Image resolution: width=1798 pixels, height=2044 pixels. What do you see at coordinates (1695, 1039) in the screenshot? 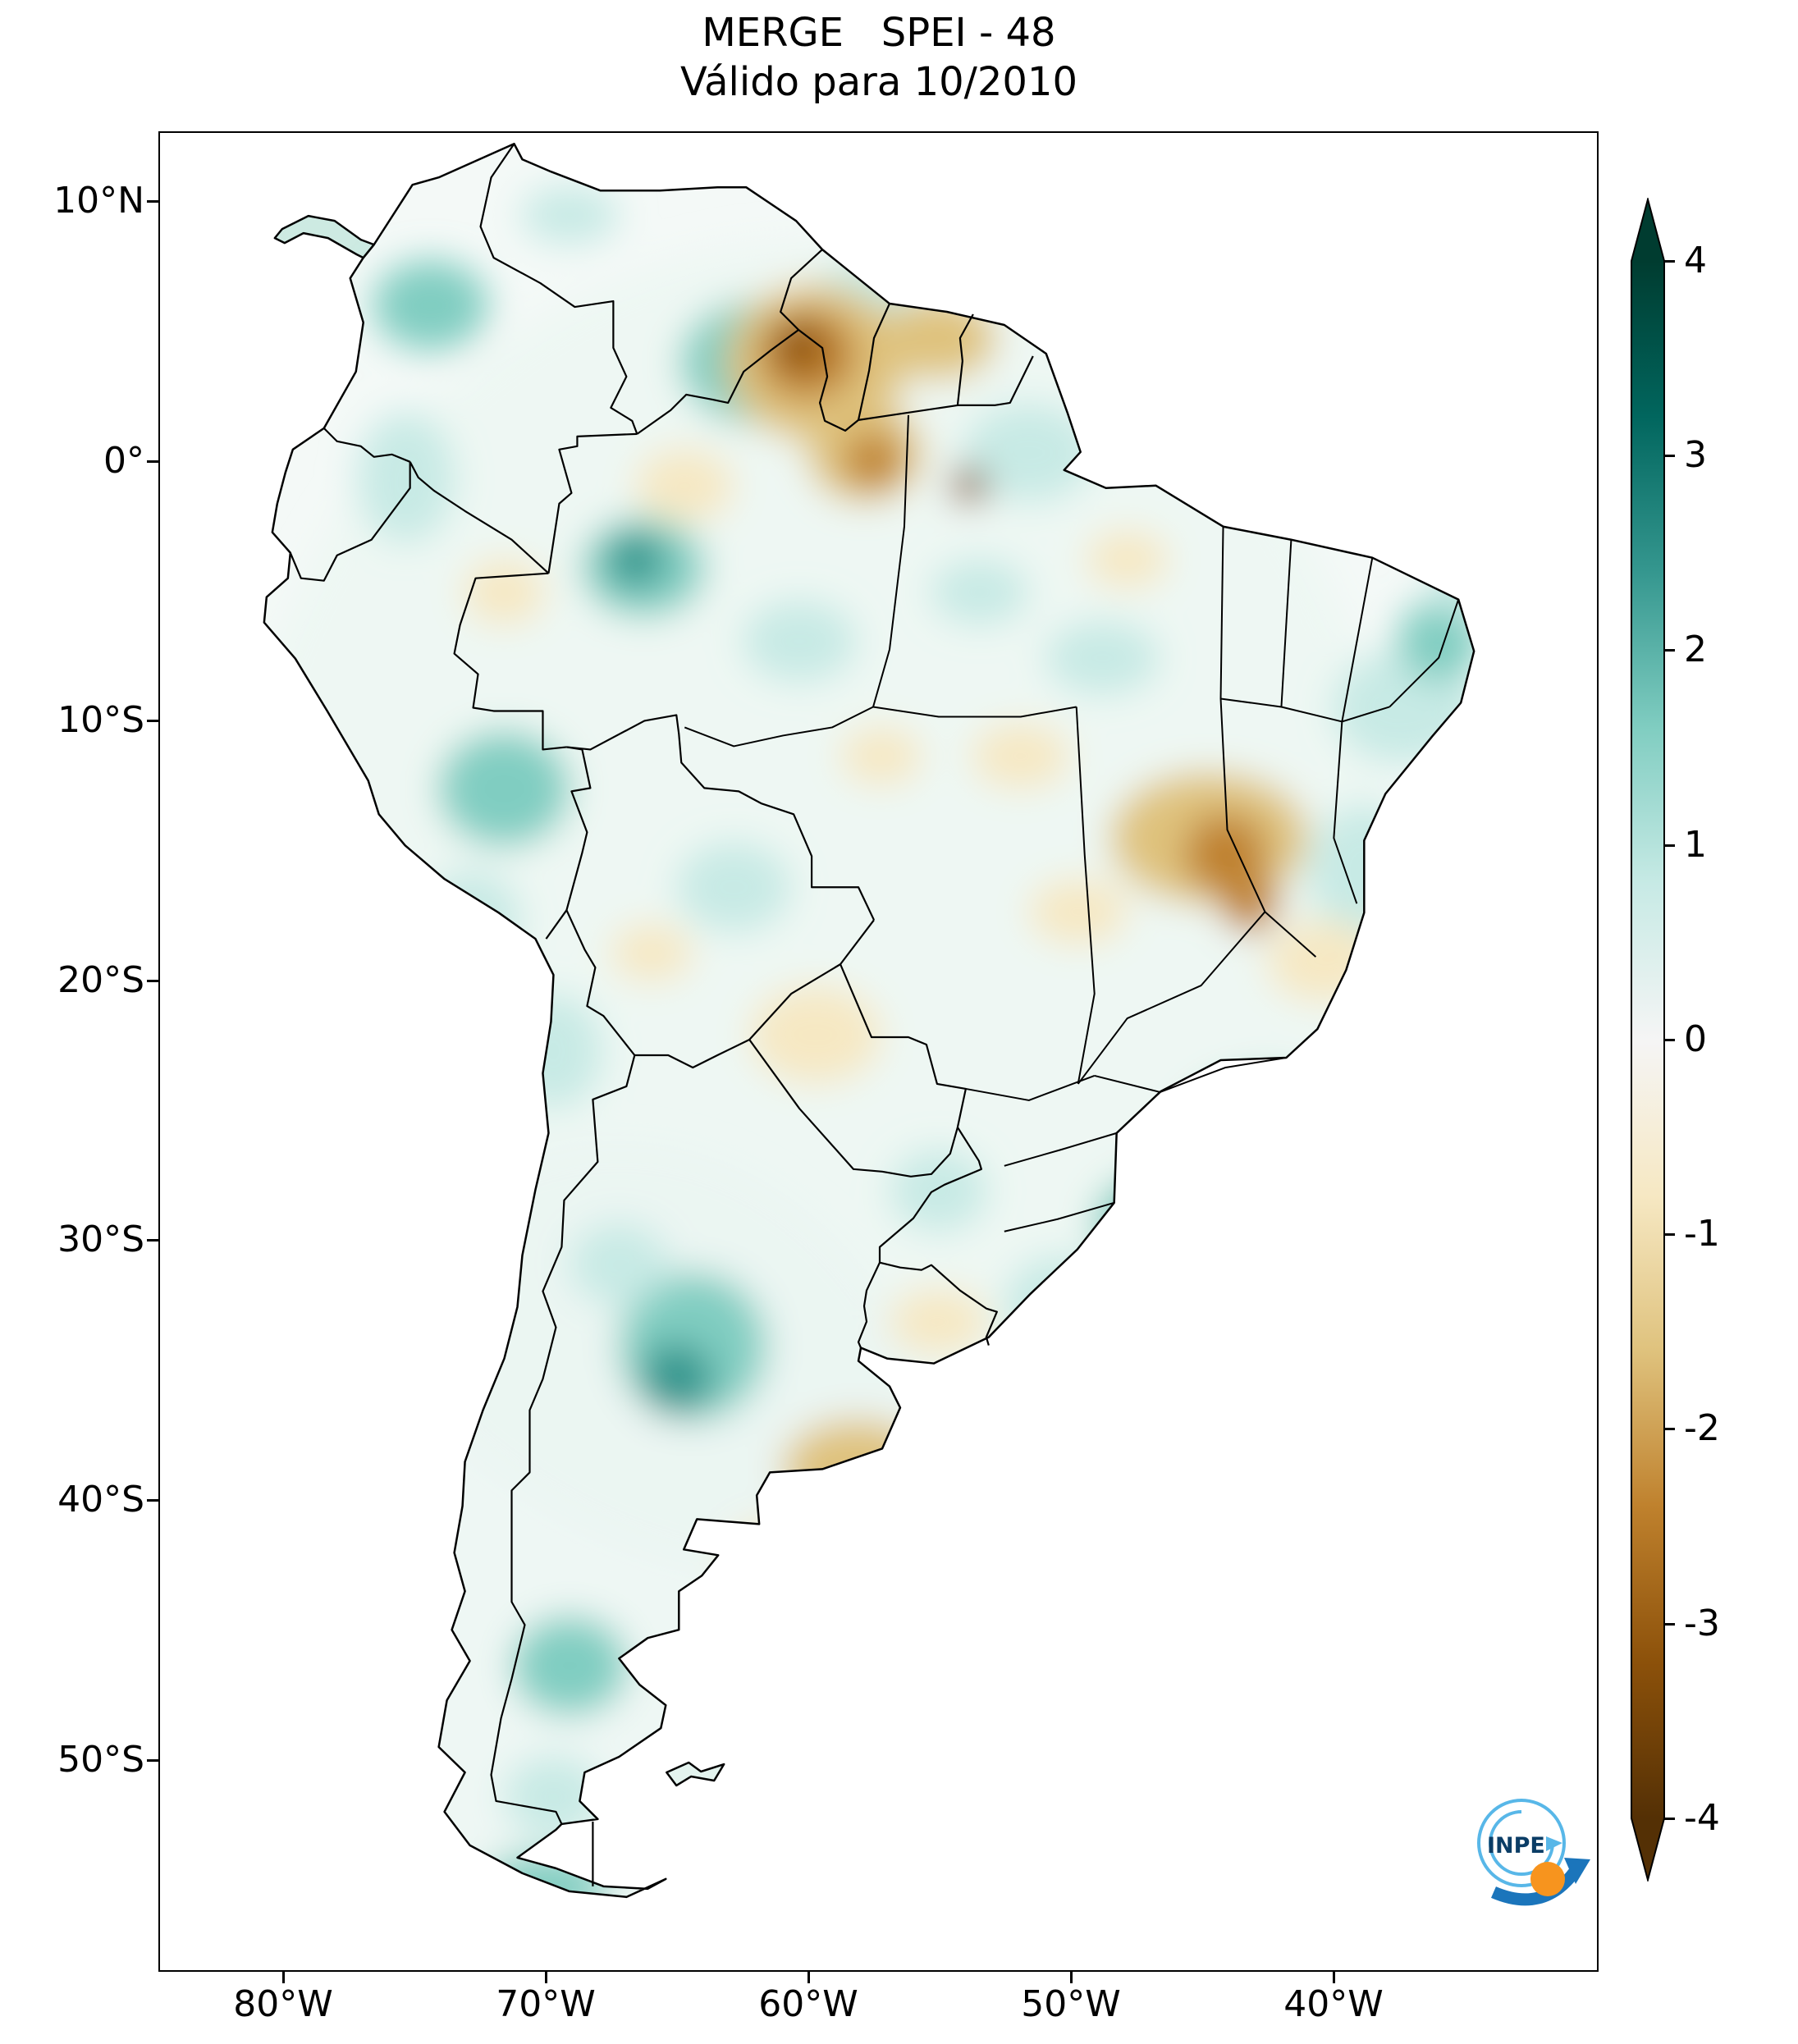
I see `colorbar-tick-label: 0` at bounding box center [1695, 1039].